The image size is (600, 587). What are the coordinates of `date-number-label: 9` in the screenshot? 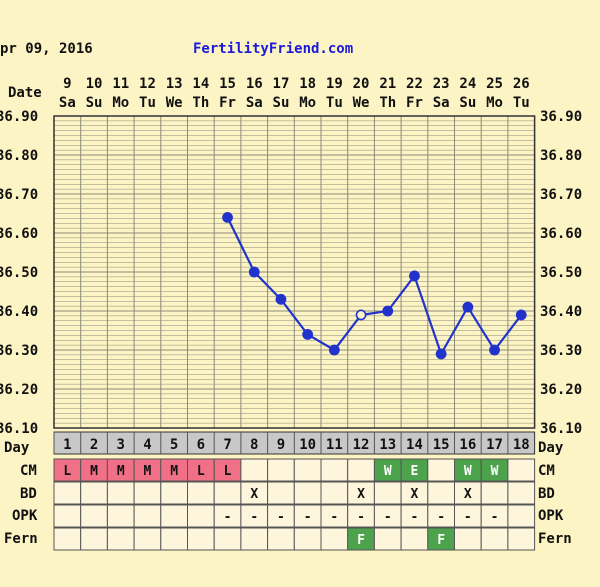 It's located at (67, 84).